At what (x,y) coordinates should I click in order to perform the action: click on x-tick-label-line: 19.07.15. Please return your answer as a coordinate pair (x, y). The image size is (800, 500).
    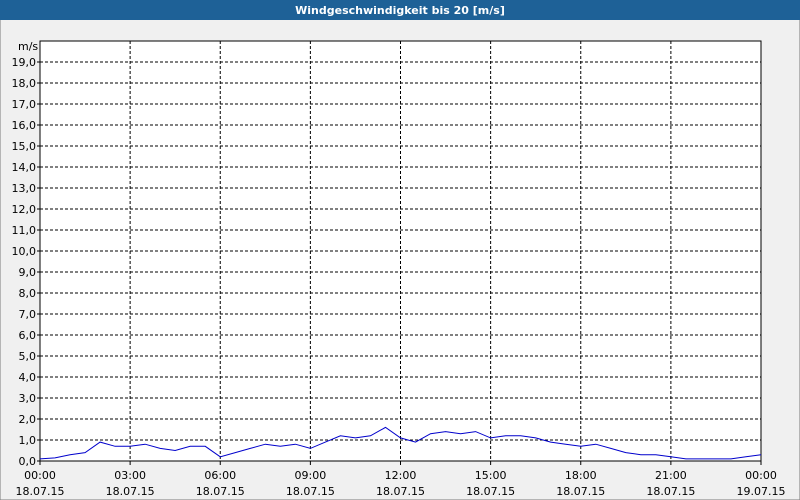
    Looking at the image, I should click on (761, 491).